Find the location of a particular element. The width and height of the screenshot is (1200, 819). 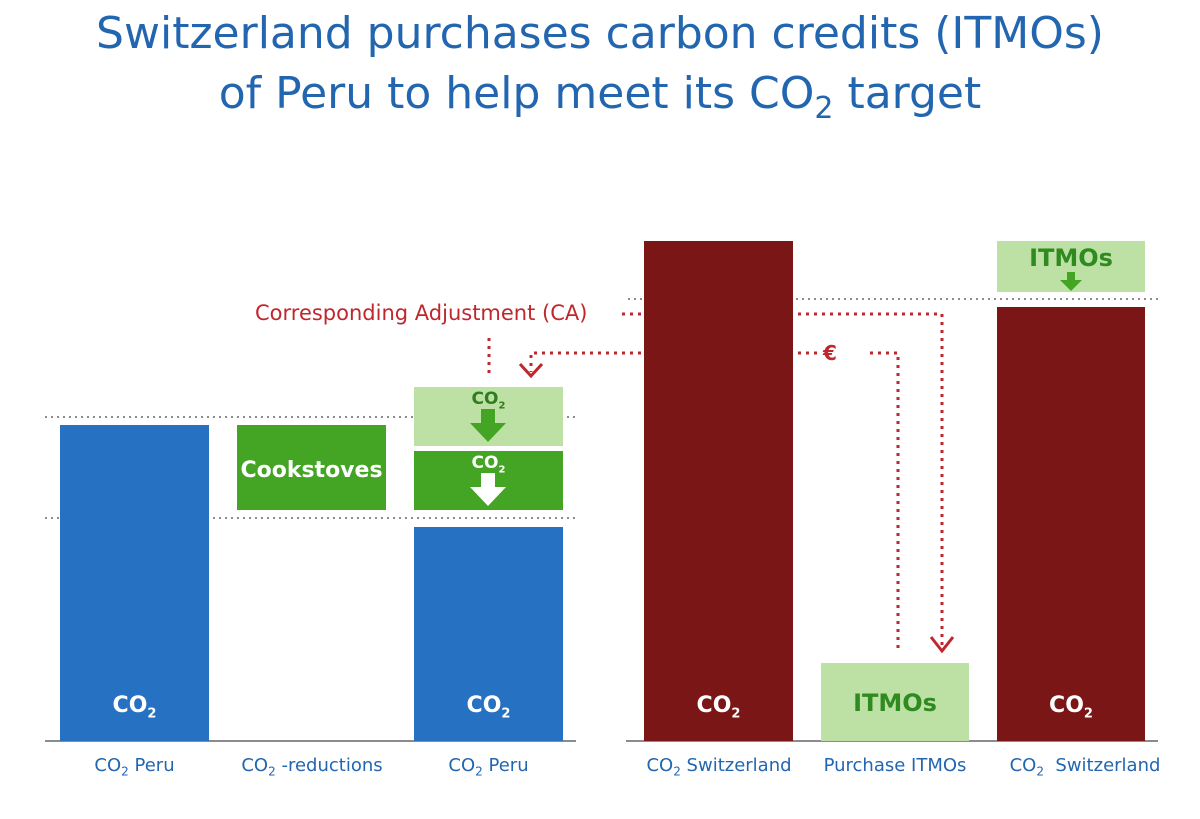

euro-symbol: € is located at coordinates (830, 353).